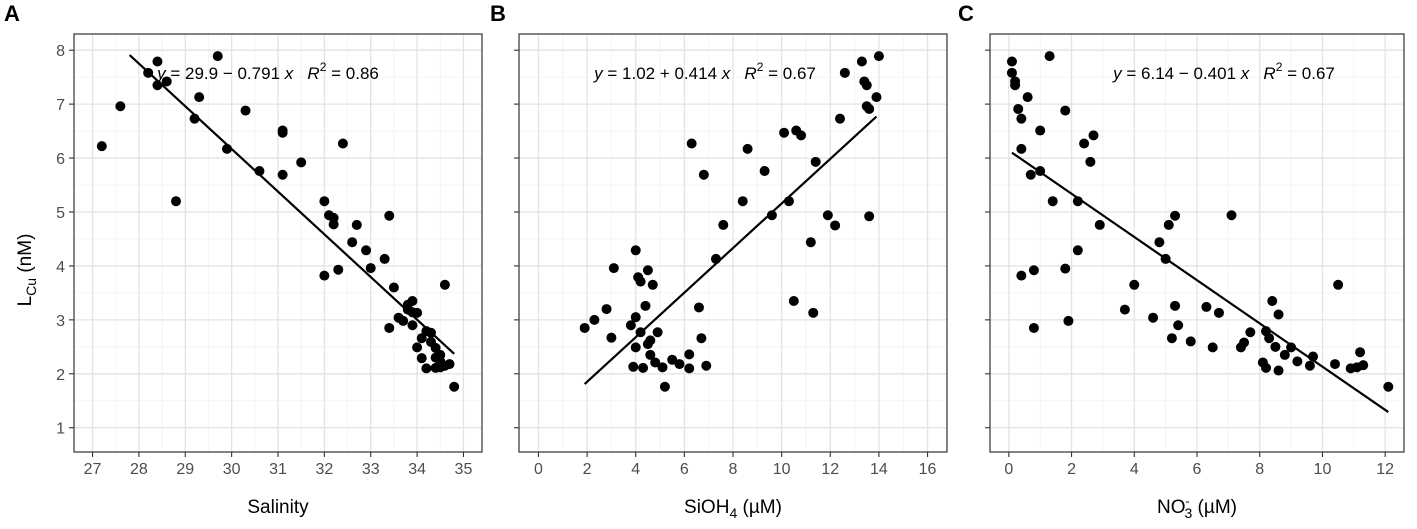 The width and height of the screenshot is (1417, 529). I want to click on panel-letter-c: C, so click(966, 13).